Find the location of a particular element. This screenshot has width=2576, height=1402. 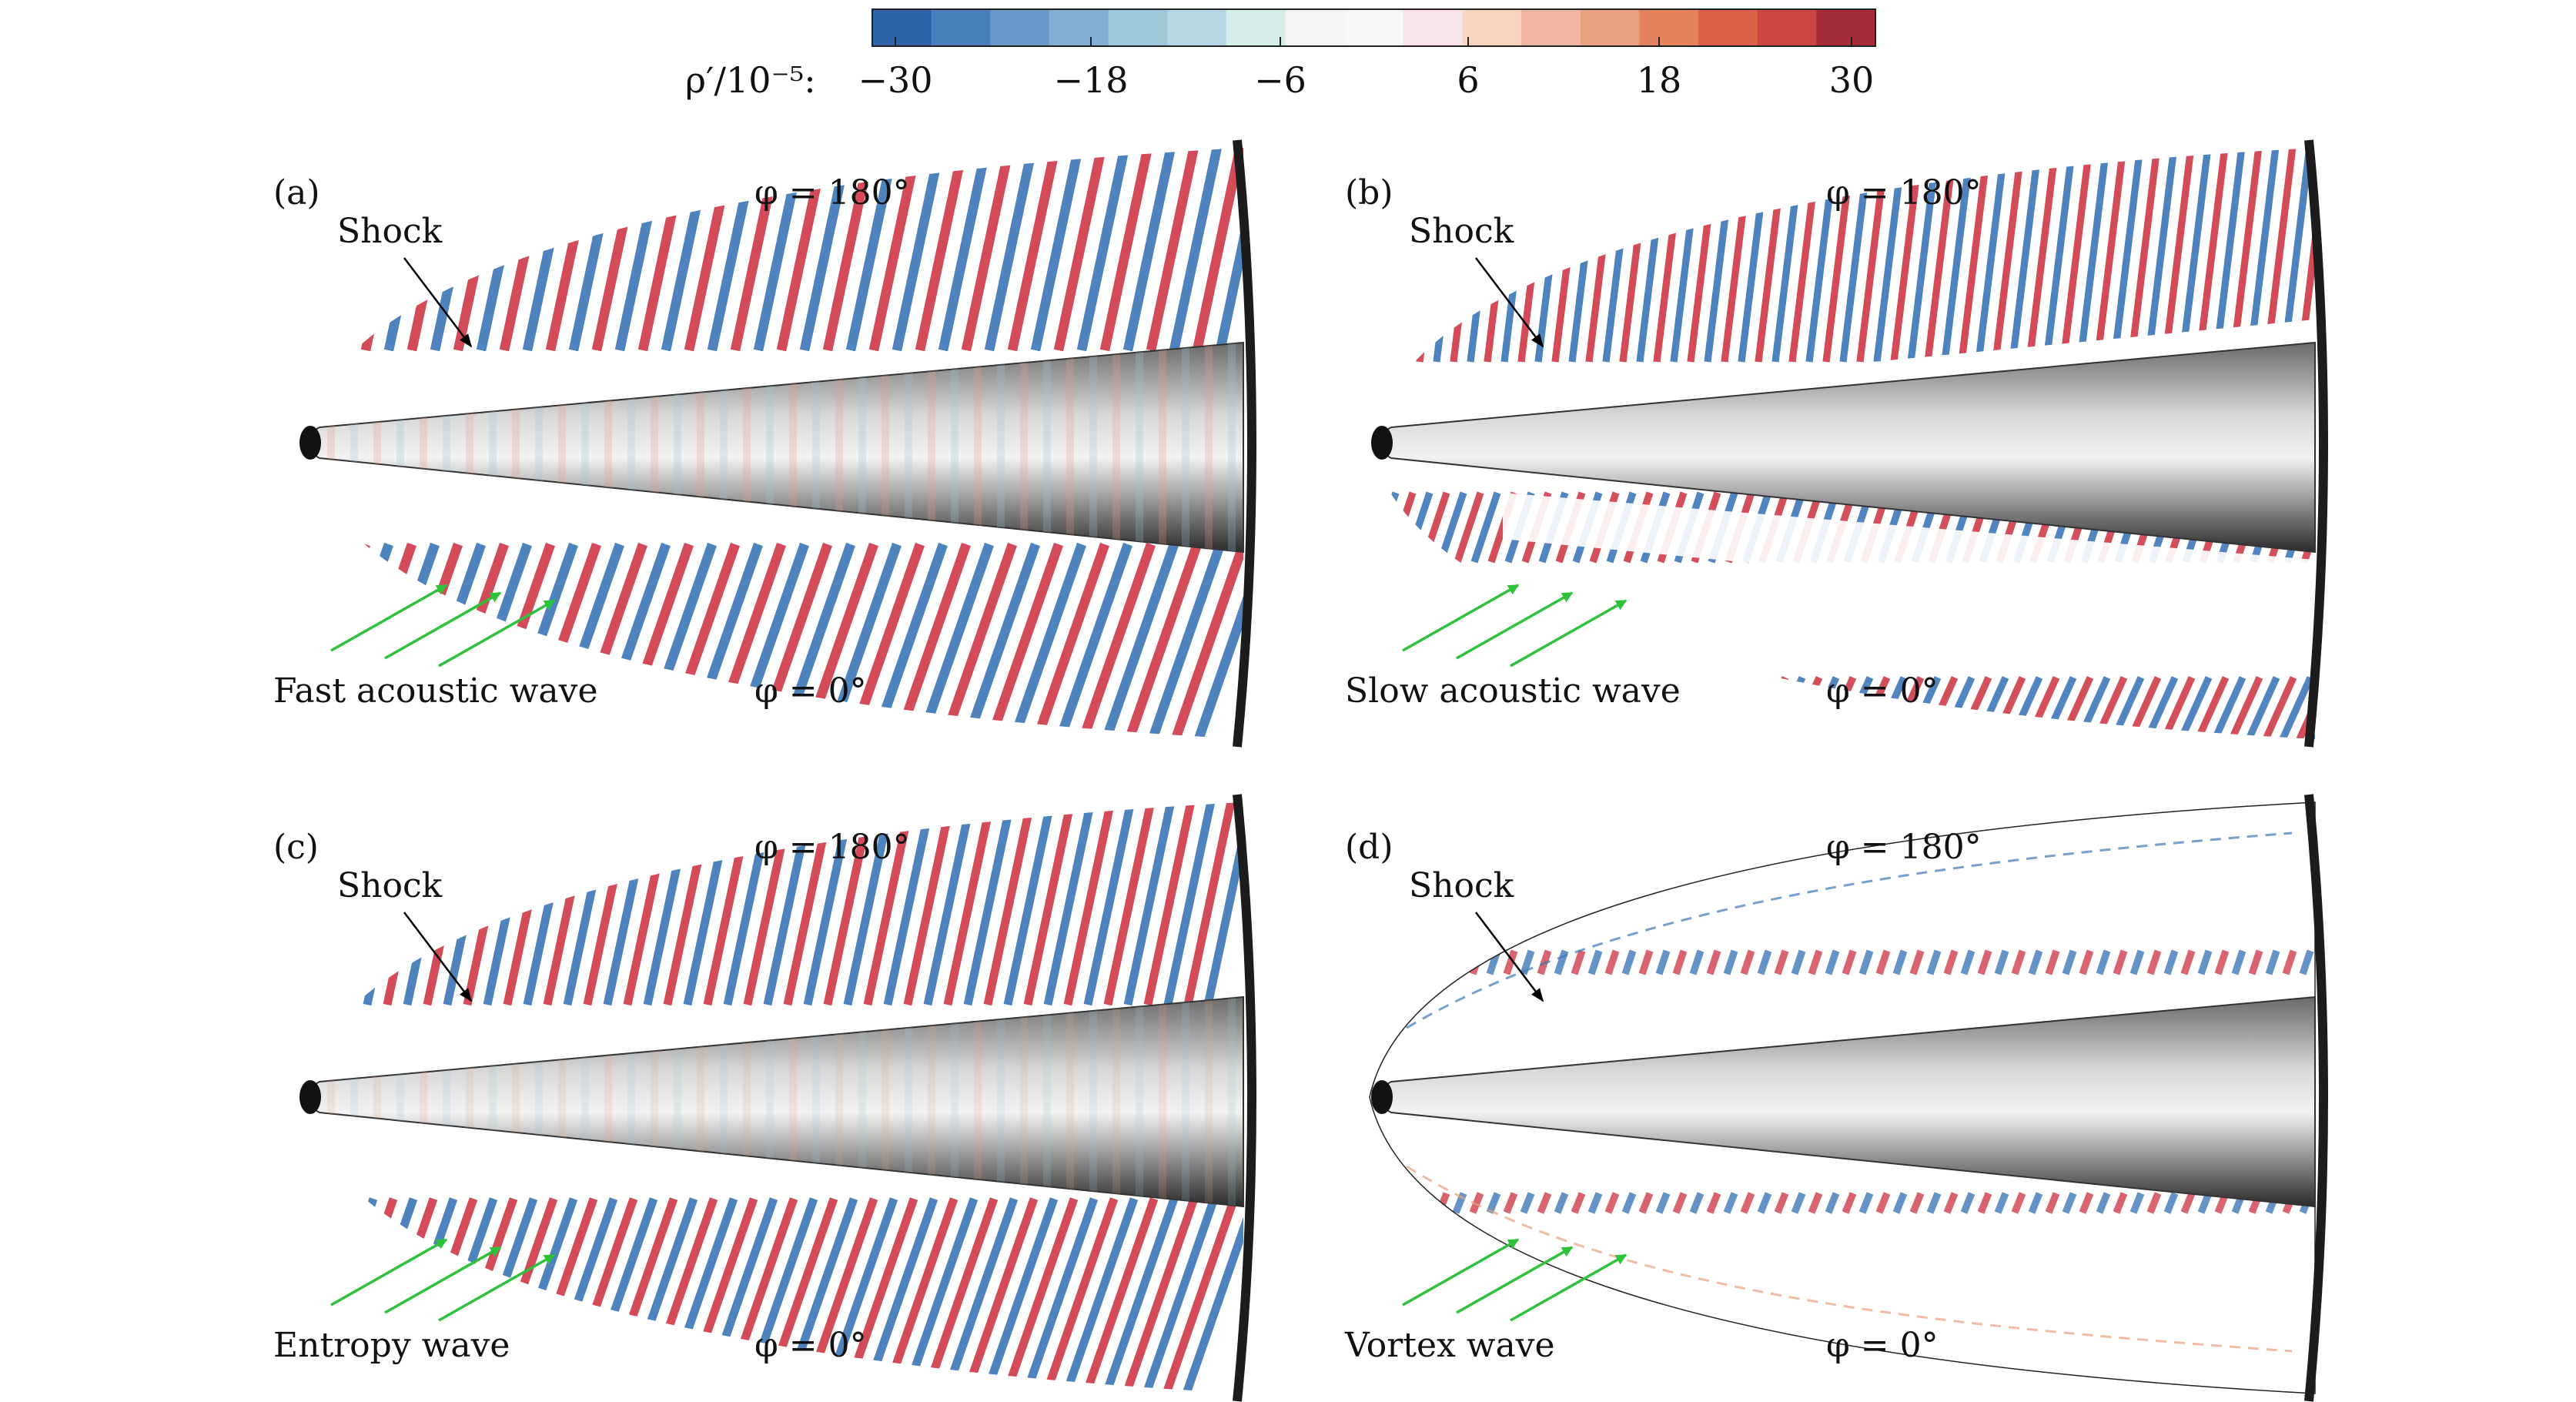

panel-letter: (d) is located at coordinates (1369, 847).